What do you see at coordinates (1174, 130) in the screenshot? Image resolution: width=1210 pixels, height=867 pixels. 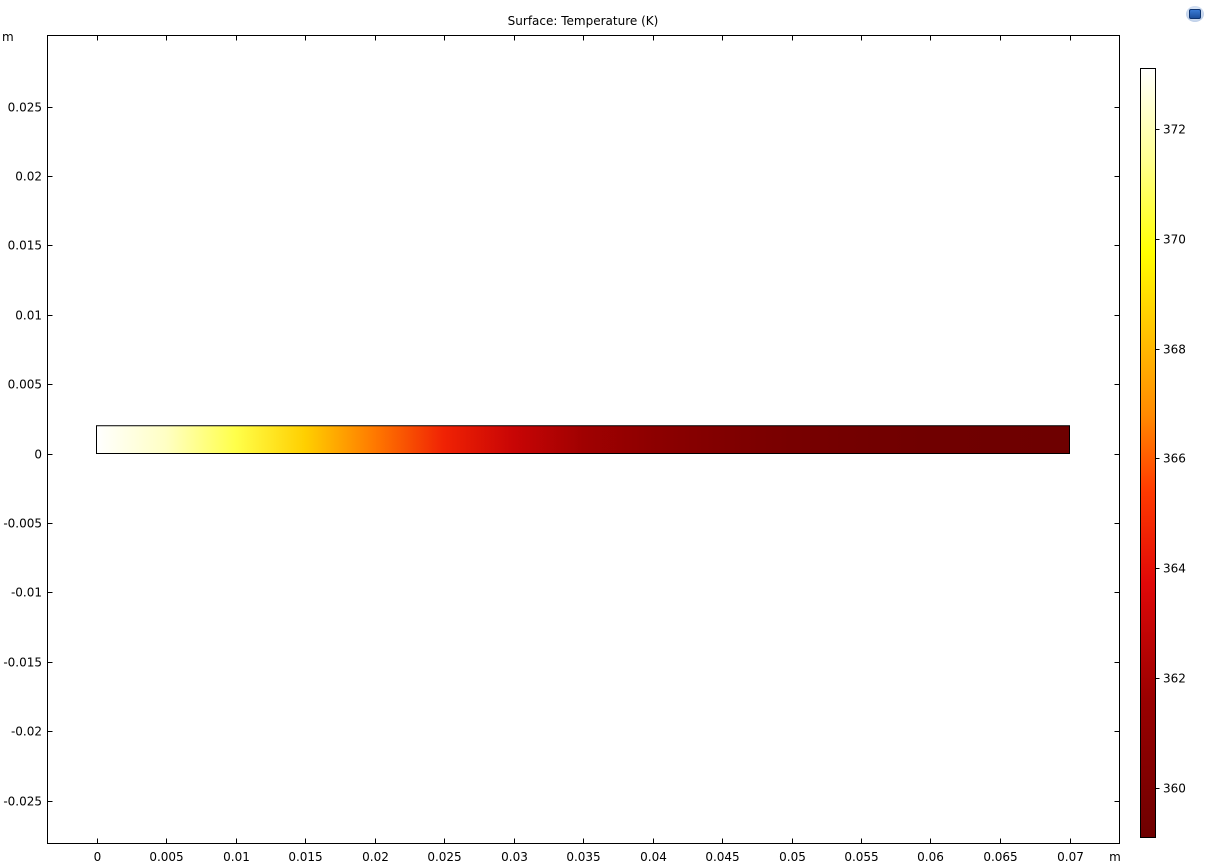 I see `colorbar-tick-label: 372` at bounding box center [1174, 130].